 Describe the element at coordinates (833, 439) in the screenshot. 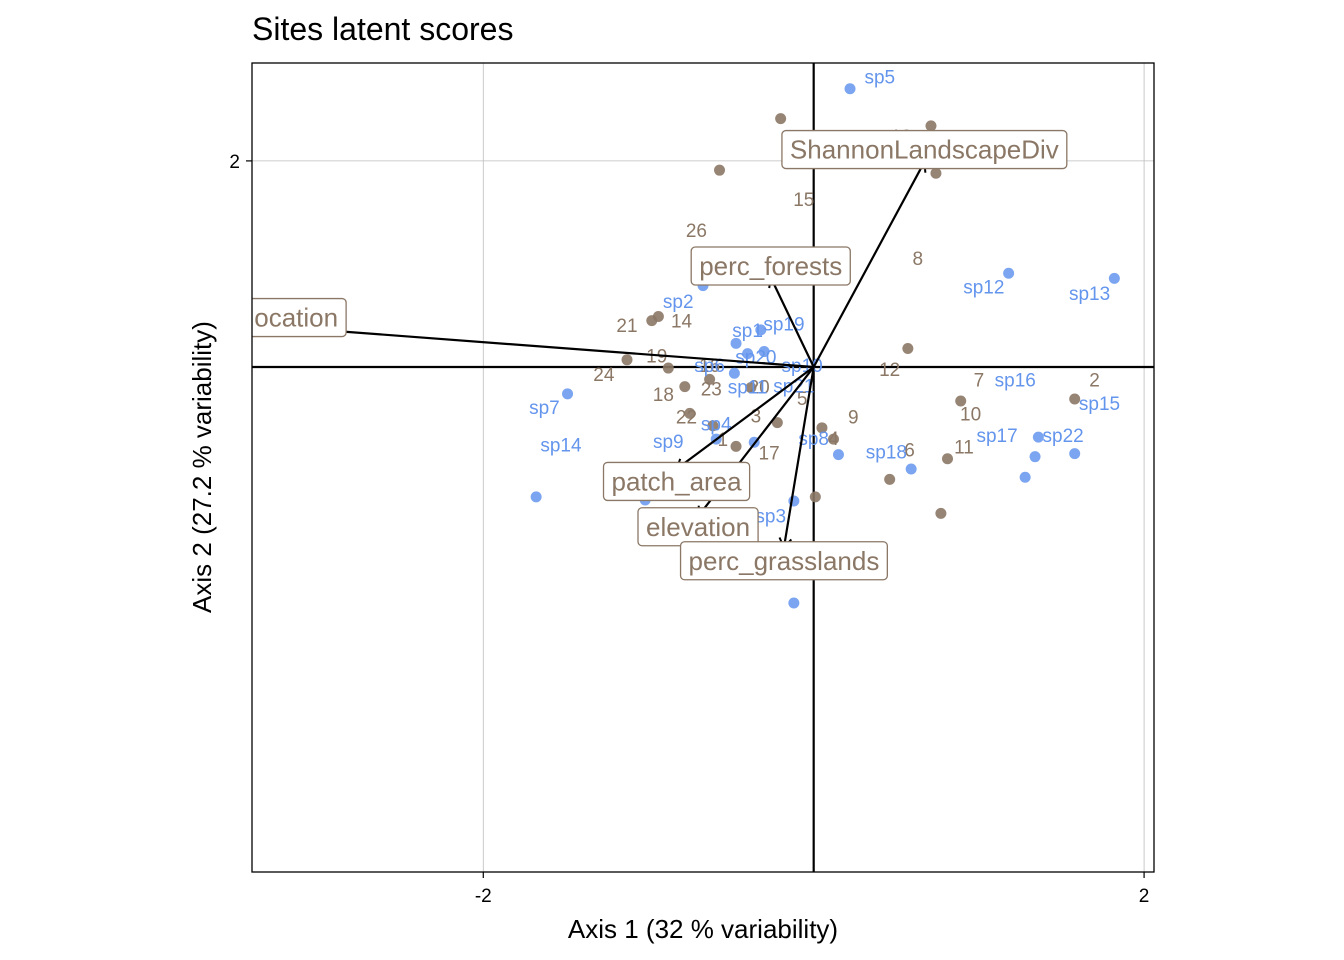

I see `site-label-4: 4` at that location.